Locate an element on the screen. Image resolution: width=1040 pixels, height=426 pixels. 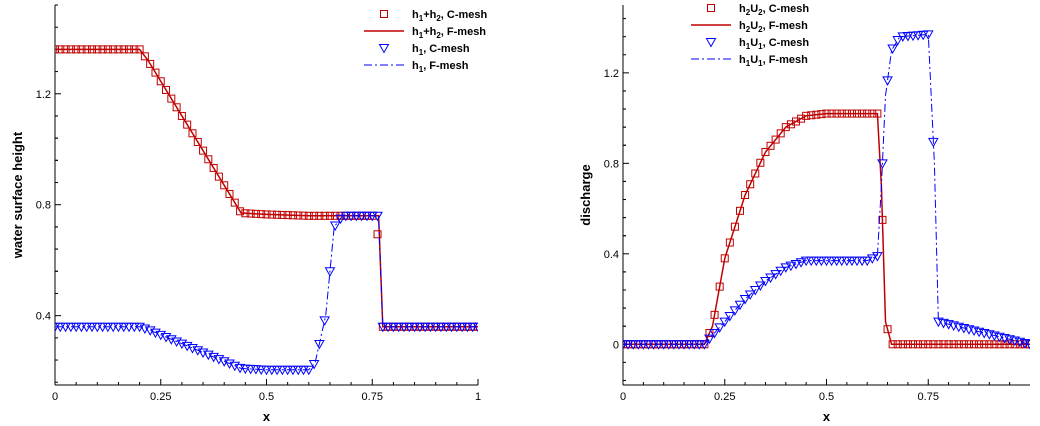
legend-label: h1, C-mesh is located at coordinates (441, 50).